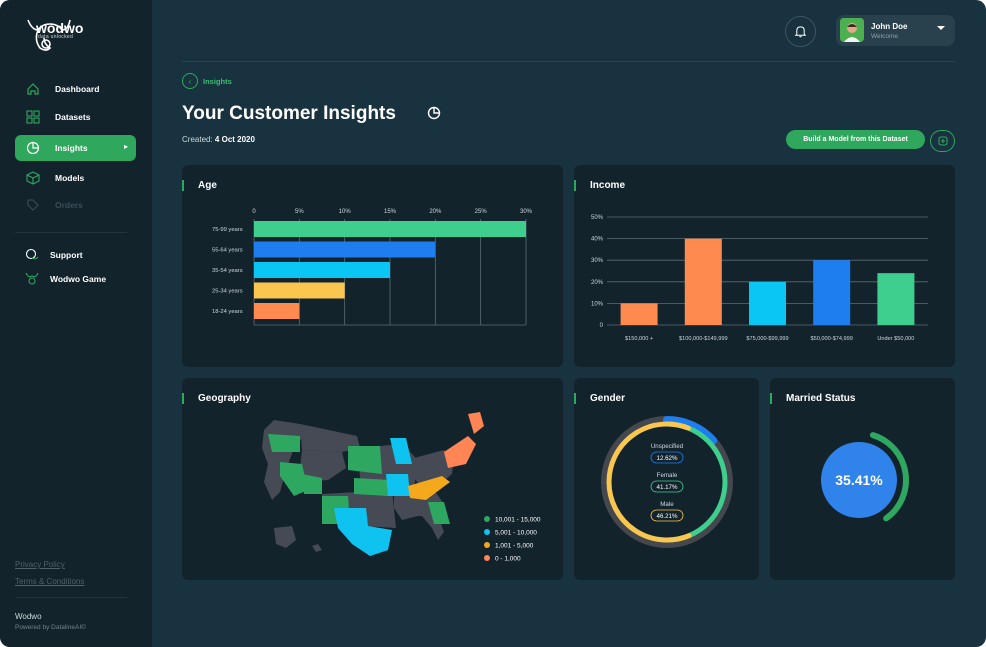 Image resolution: width=986 pixels, height=647 pixels. Describe the element at coordinates (75, 148) in the screenshot. I see `sidebar-item-insights: Insights ▸` at that location.